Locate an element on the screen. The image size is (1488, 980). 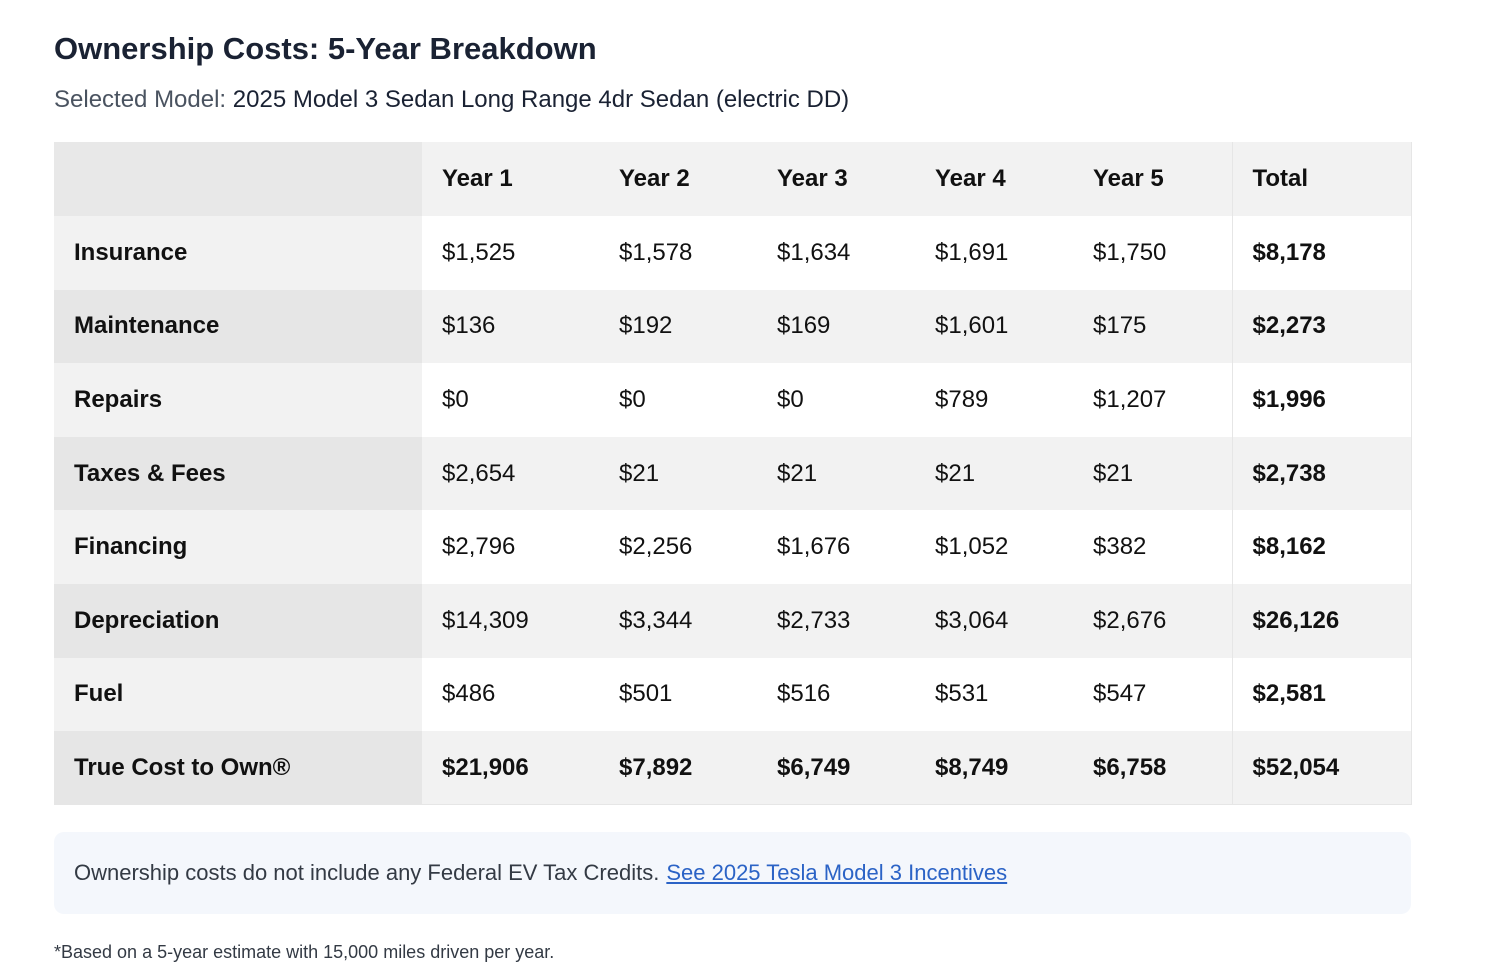
cell-year-3: $169 is located at coordinates (836, 326).